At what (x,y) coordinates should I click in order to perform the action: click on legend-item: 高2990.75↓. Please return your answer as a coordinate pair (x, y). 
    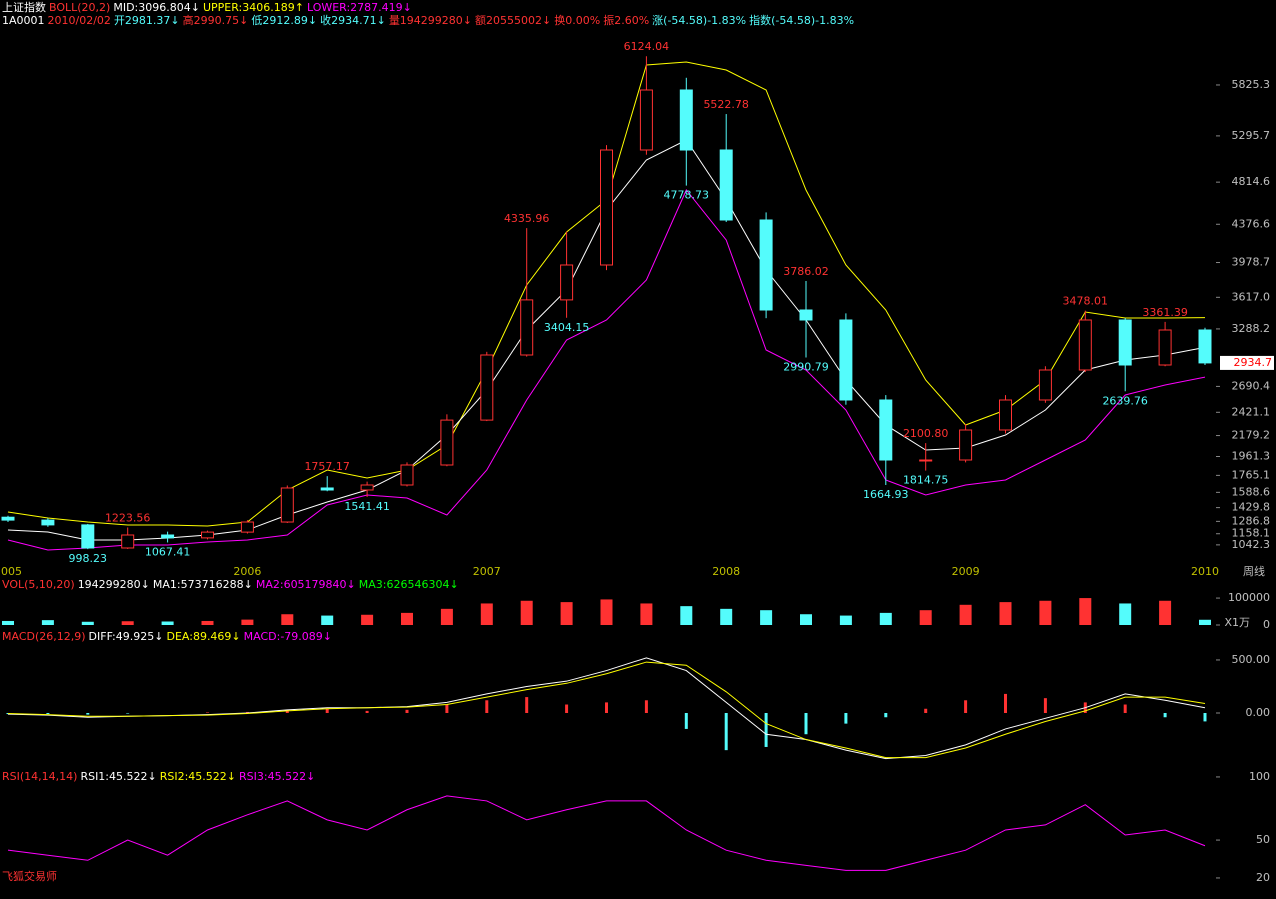
    Looking at the image, I should click on (216, 20).